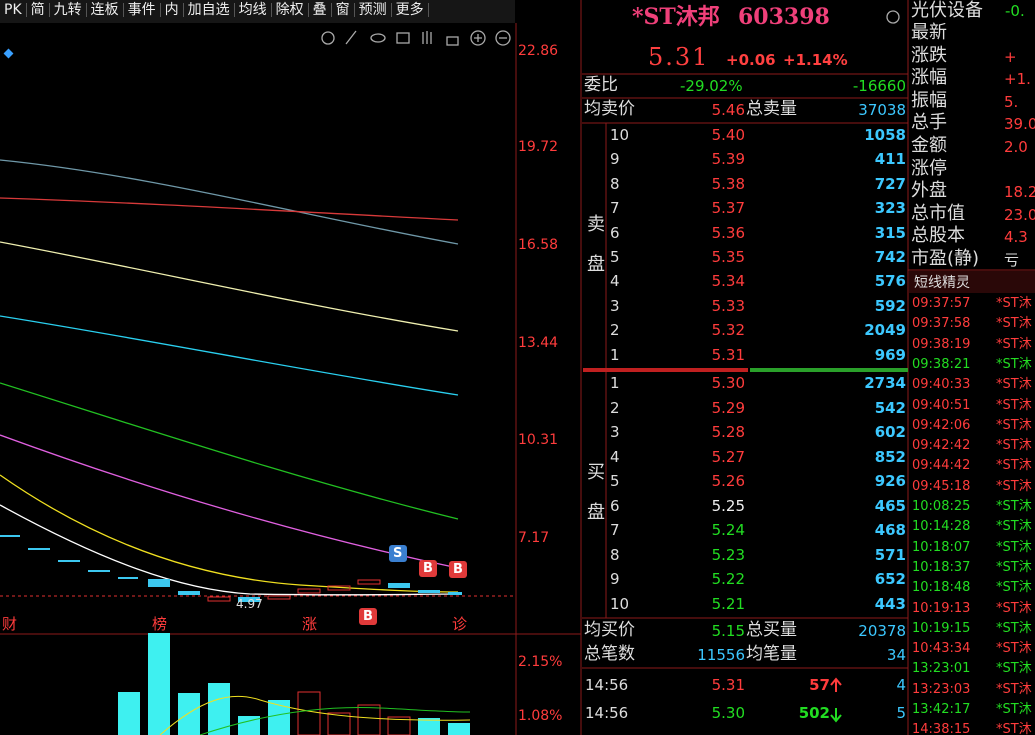 This screenshot has width=1035, height=735. What do you see at coordinates (882, 631) in the screenshot?
I see `total-buy-value: 20378` at bounding box center [882, 631].